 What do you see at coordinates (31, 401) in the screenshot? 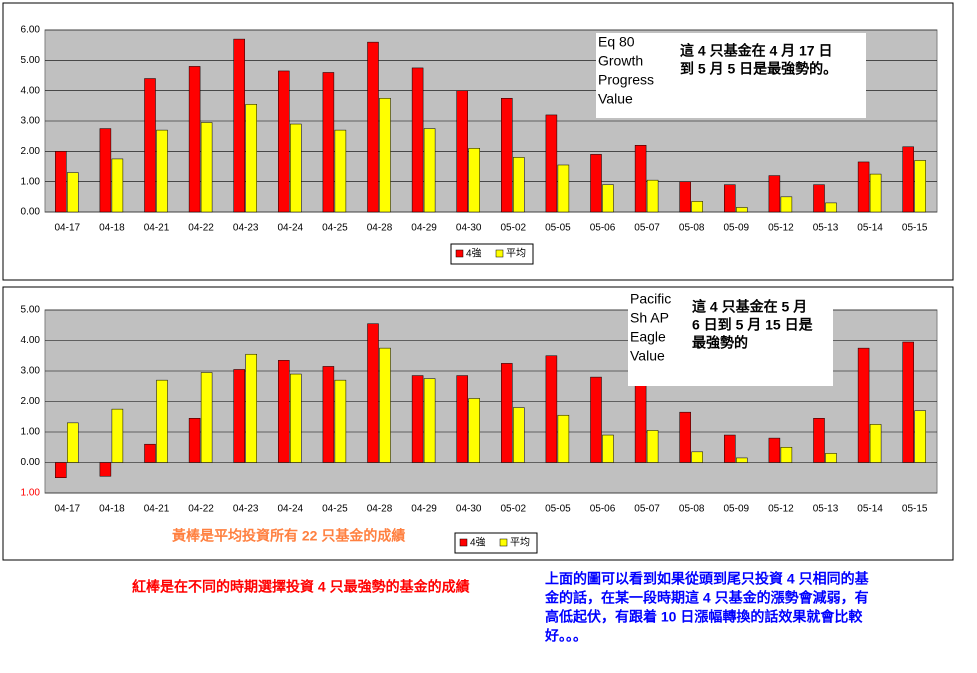
I see `y-tick-label: 2.00` at bounding box center [31, 401].